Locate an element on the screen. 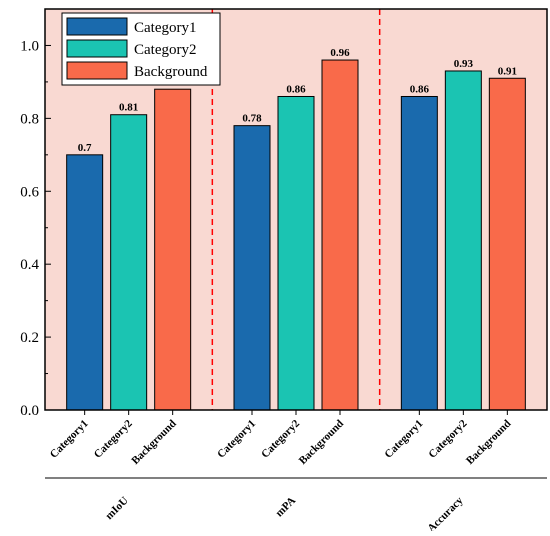  bar-mpa-background is located at coordinates (340, 235).